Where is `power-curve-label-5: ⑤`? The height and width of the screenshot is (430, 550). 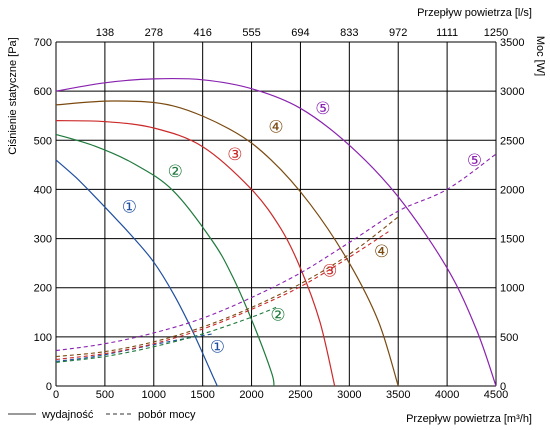 power-curve-label-5: ⑤ is located at coordinates (474, 160).